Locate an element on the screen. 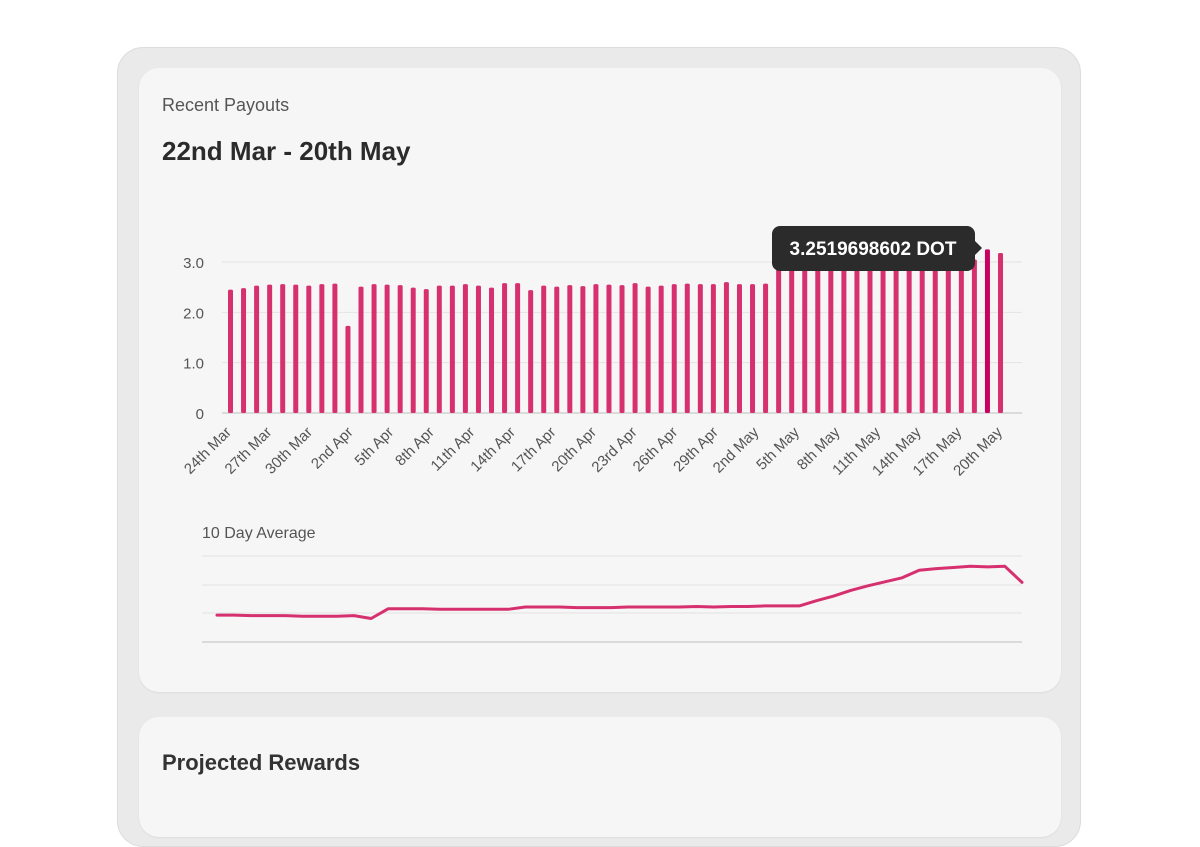 The height and width of the screenshot is (847, 1200). card-subtitle: Recent Payouts is located at coordinates (226, 105).